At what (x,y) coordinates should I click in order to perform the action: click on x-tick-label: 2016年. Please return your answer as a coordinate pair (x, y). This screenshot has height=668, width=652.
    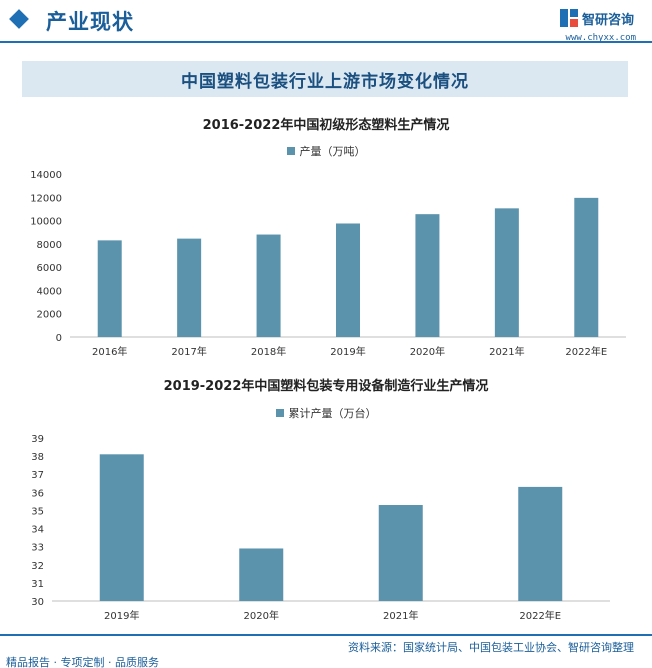
    Looking at the image, I should click on (109, 351).